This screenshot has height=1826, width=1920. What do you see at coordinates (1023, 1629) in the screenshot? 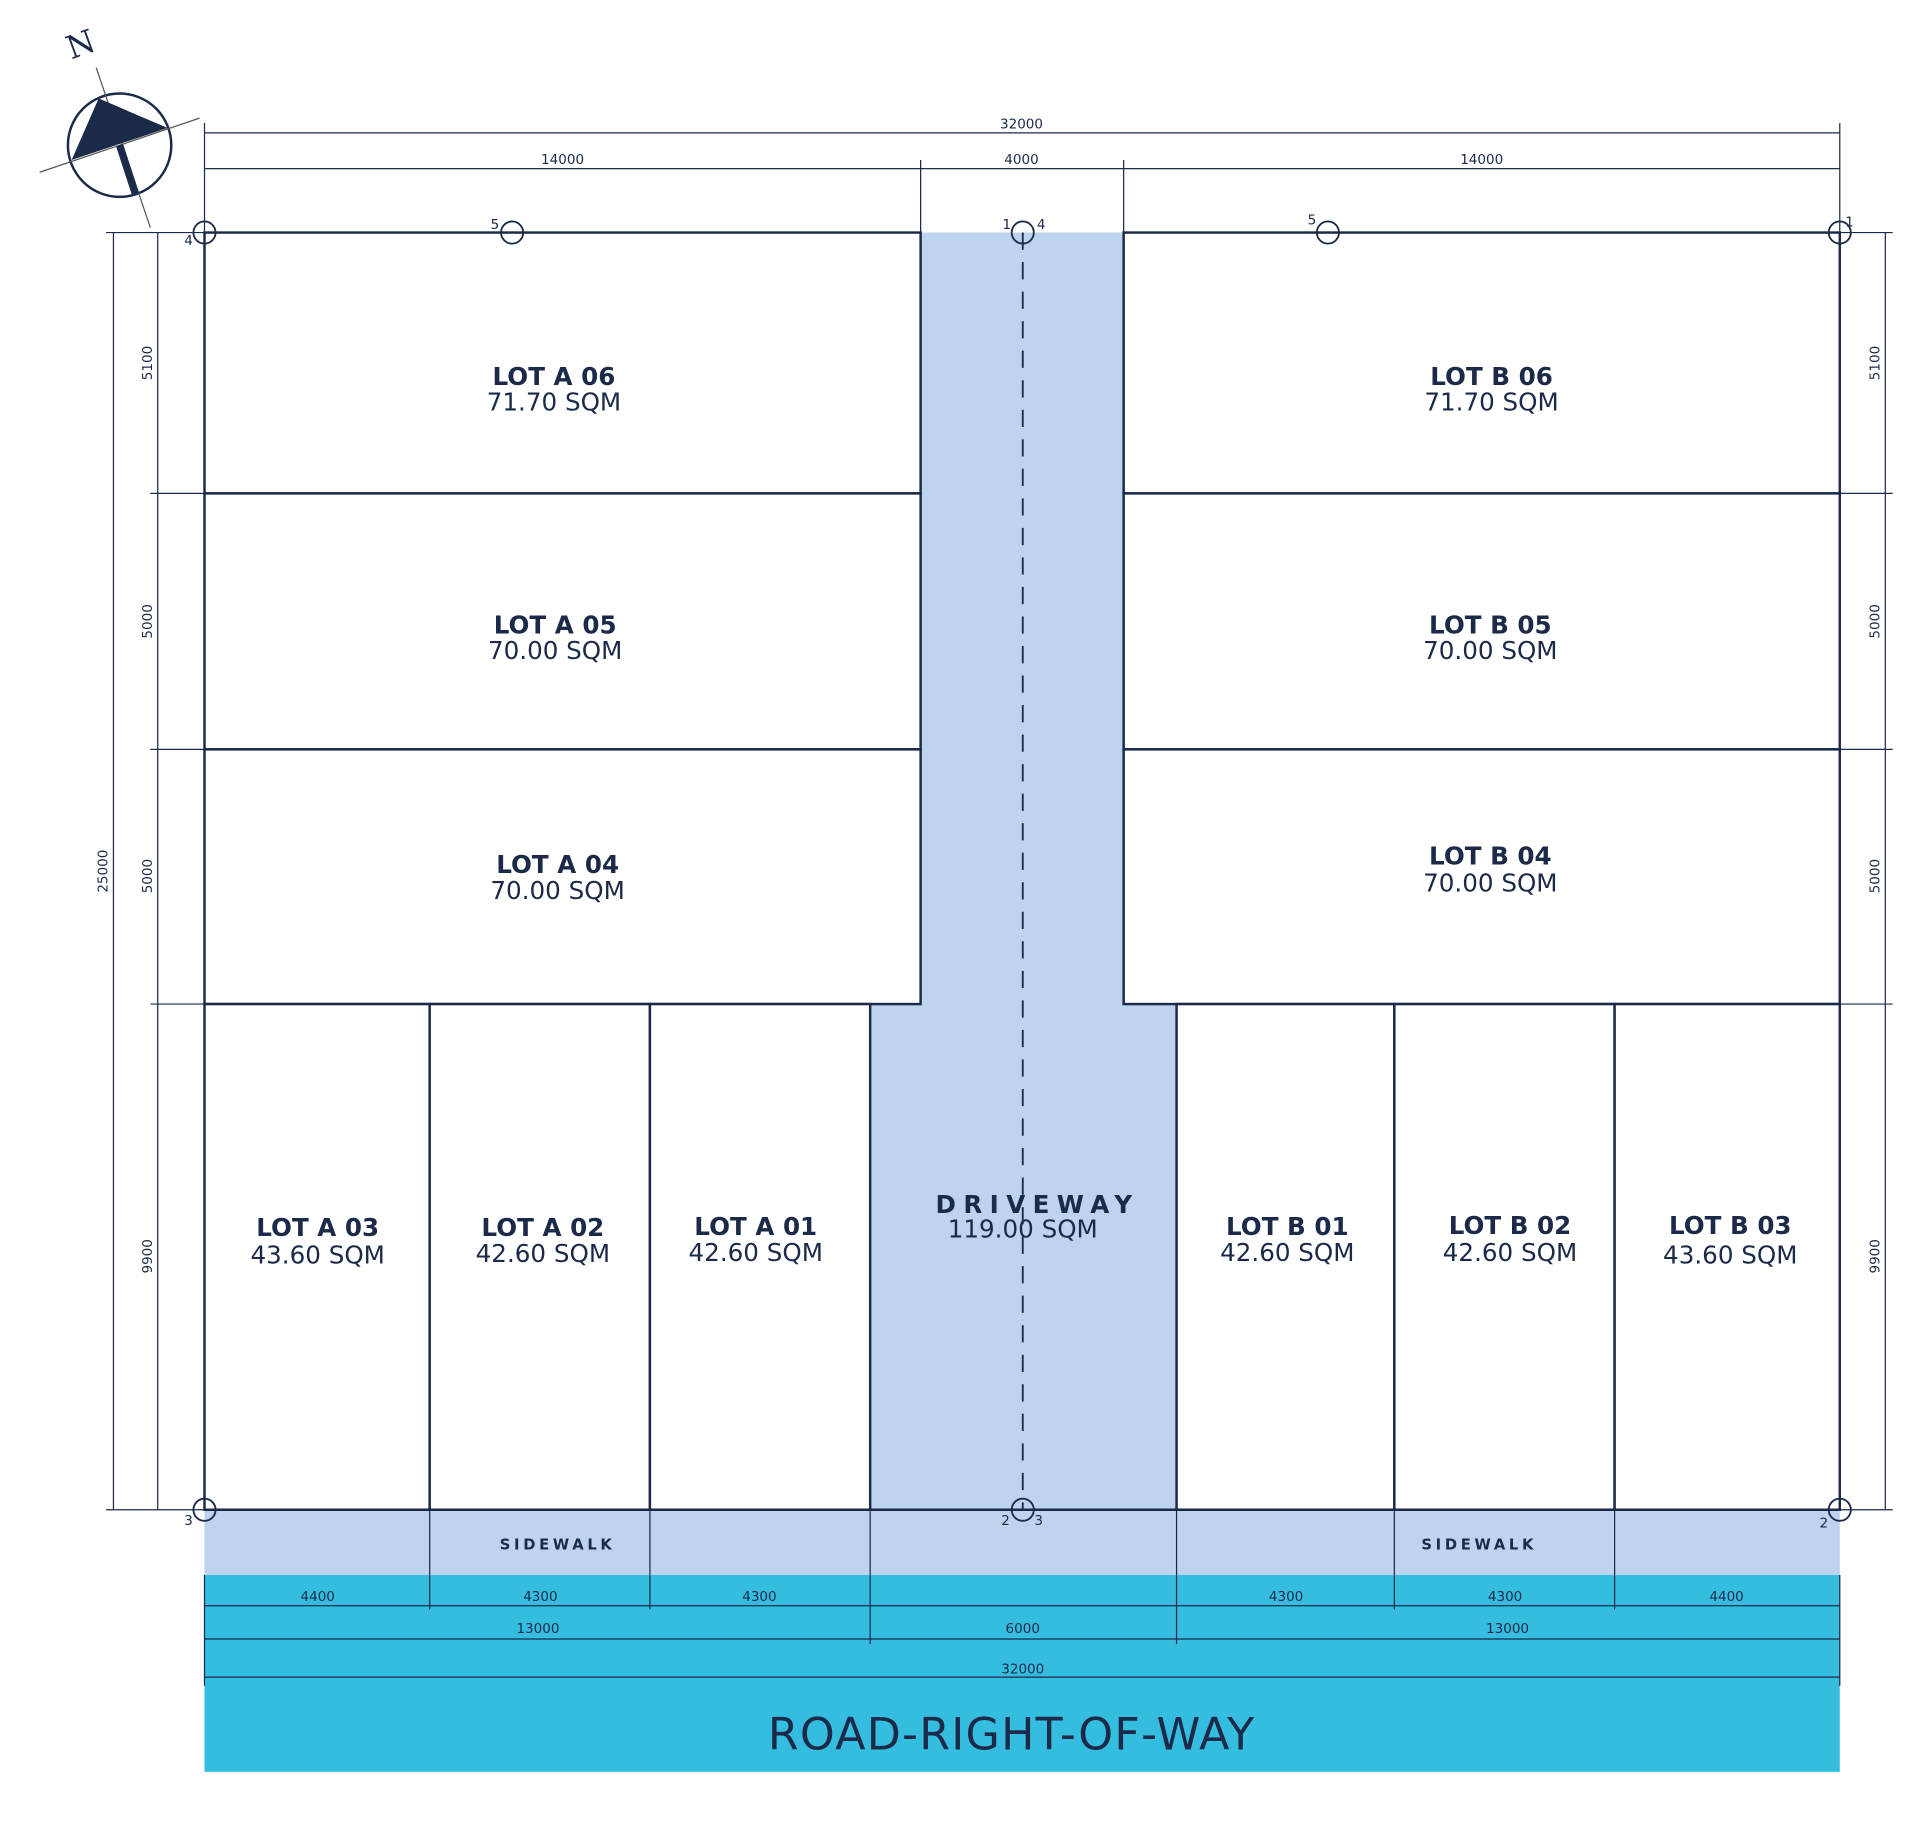
I see `dimension: 6000` at bounding box center [1023, 1629].